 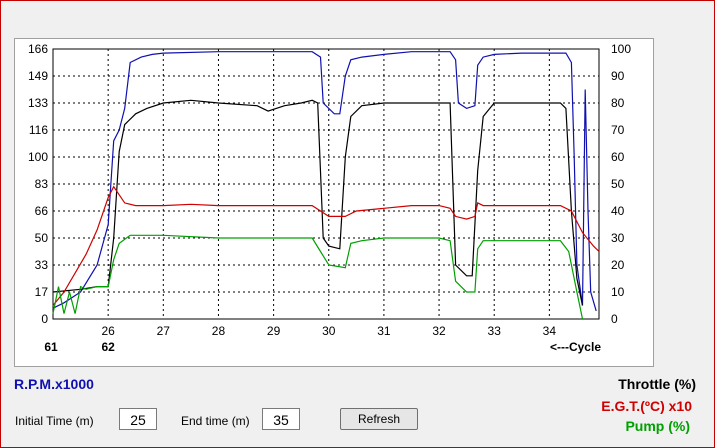 I want to click on x-tick: 34, so click(x=550, y=331).